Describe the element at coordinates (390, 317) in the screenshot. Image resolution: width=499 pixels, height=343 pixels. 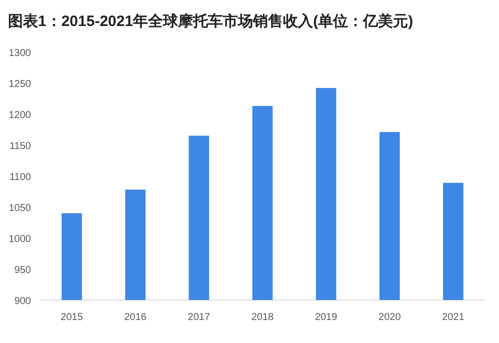
I see `x-tick-label: 2020` at that location.